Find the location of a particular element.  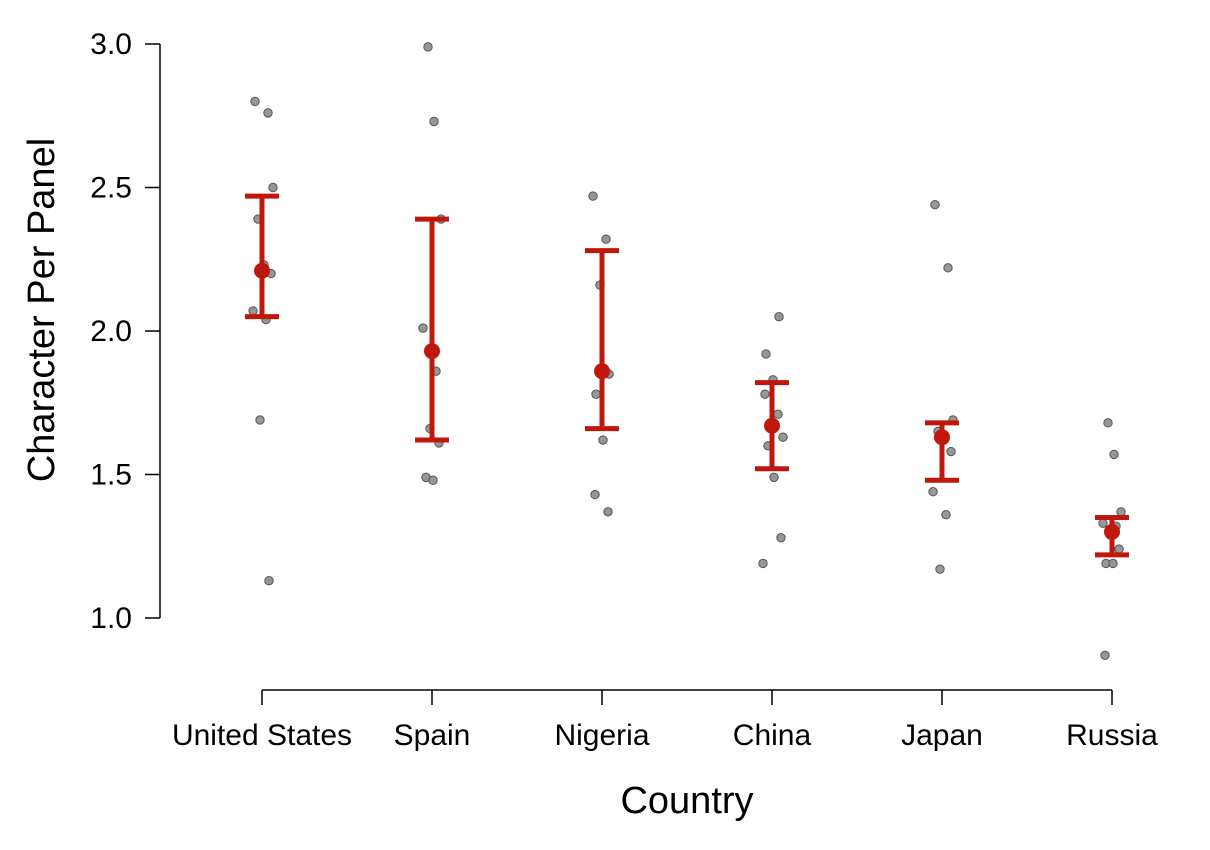

mean-point-nigeria is located at coordinates (602, 371).